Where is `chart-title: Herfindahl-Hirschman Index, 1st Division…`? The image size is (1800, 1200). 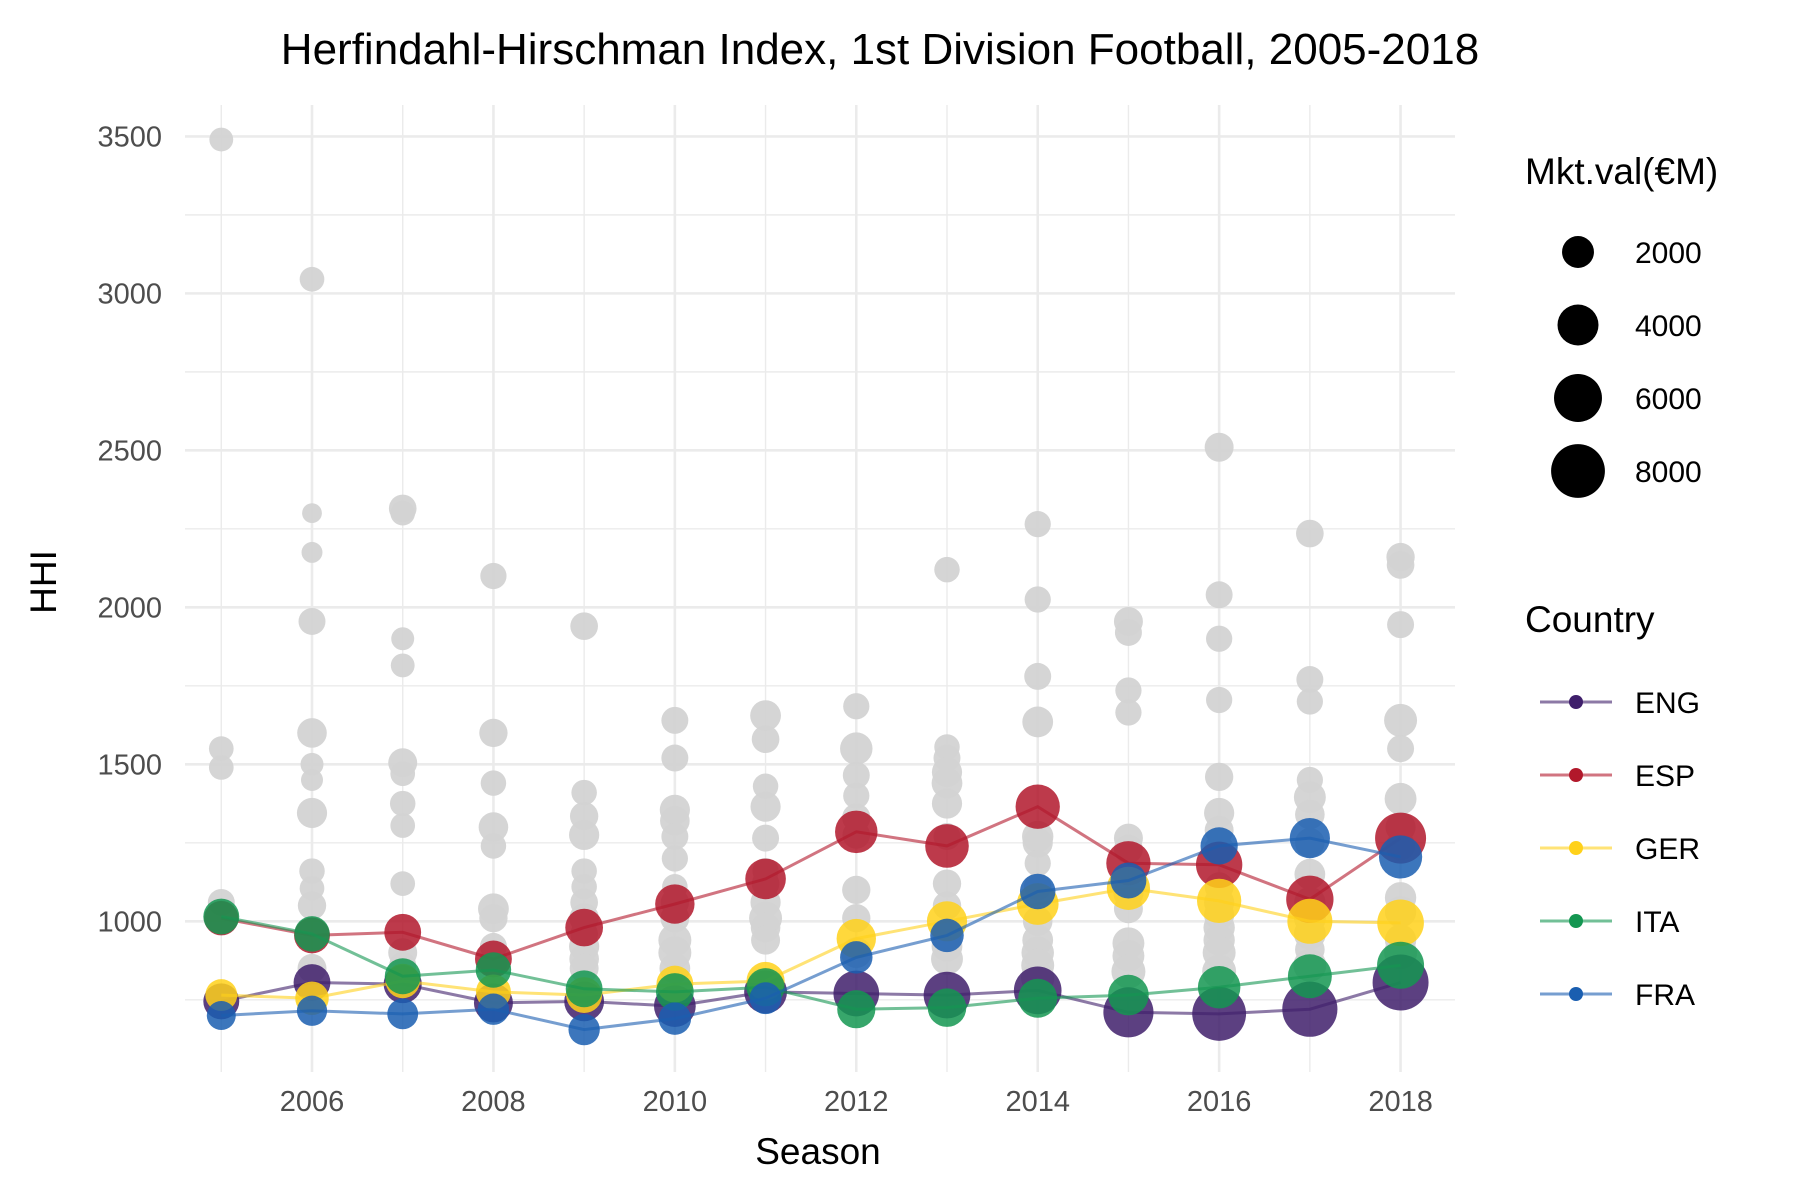 chart-title: Herfindahl-Hirschman Index, 1st Division… is located at coordinates (880, 49).